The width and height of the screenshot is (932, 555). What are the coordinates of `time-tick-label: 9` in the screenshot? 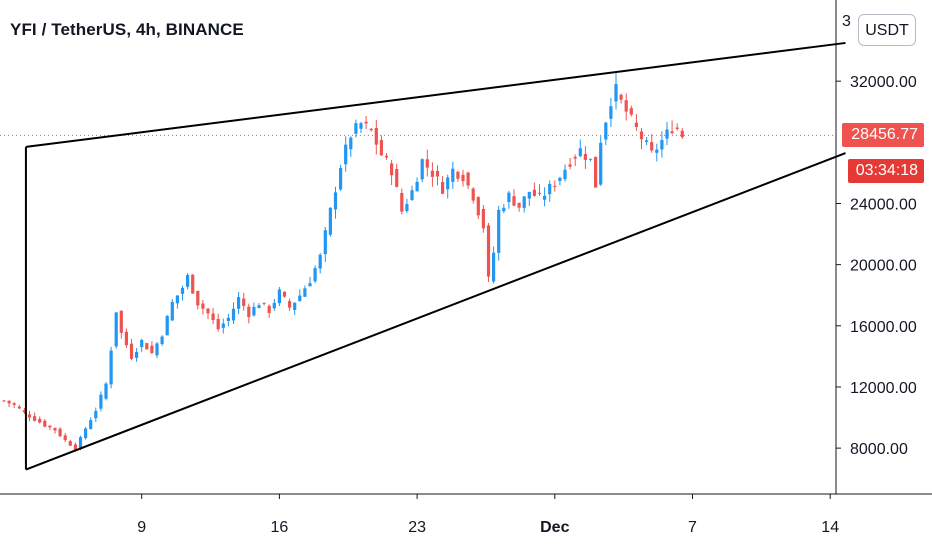 It's located at (141, 527).